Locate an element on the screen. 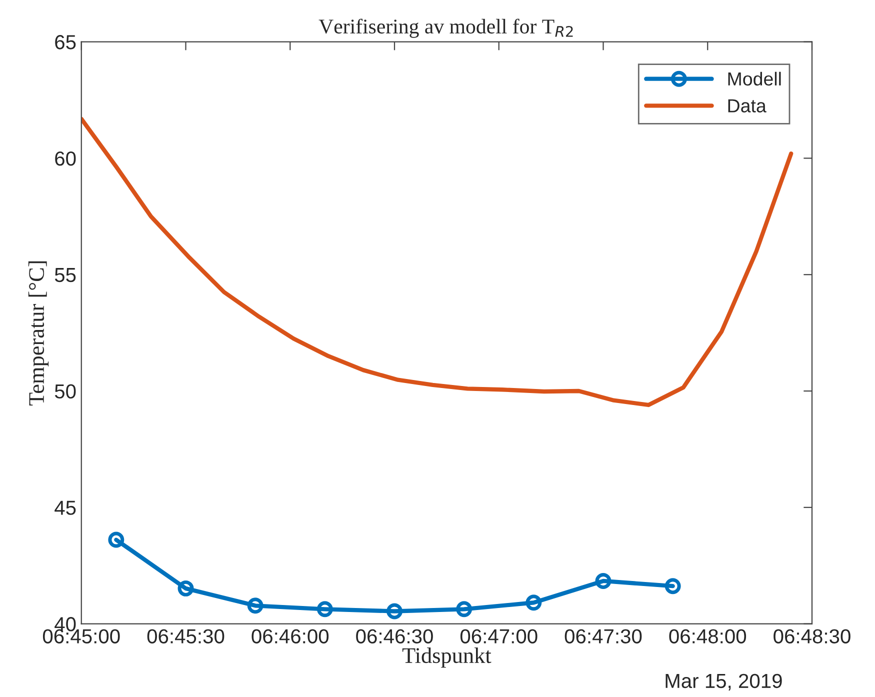  legend-label: Modell is located at coordinates (754, 79).